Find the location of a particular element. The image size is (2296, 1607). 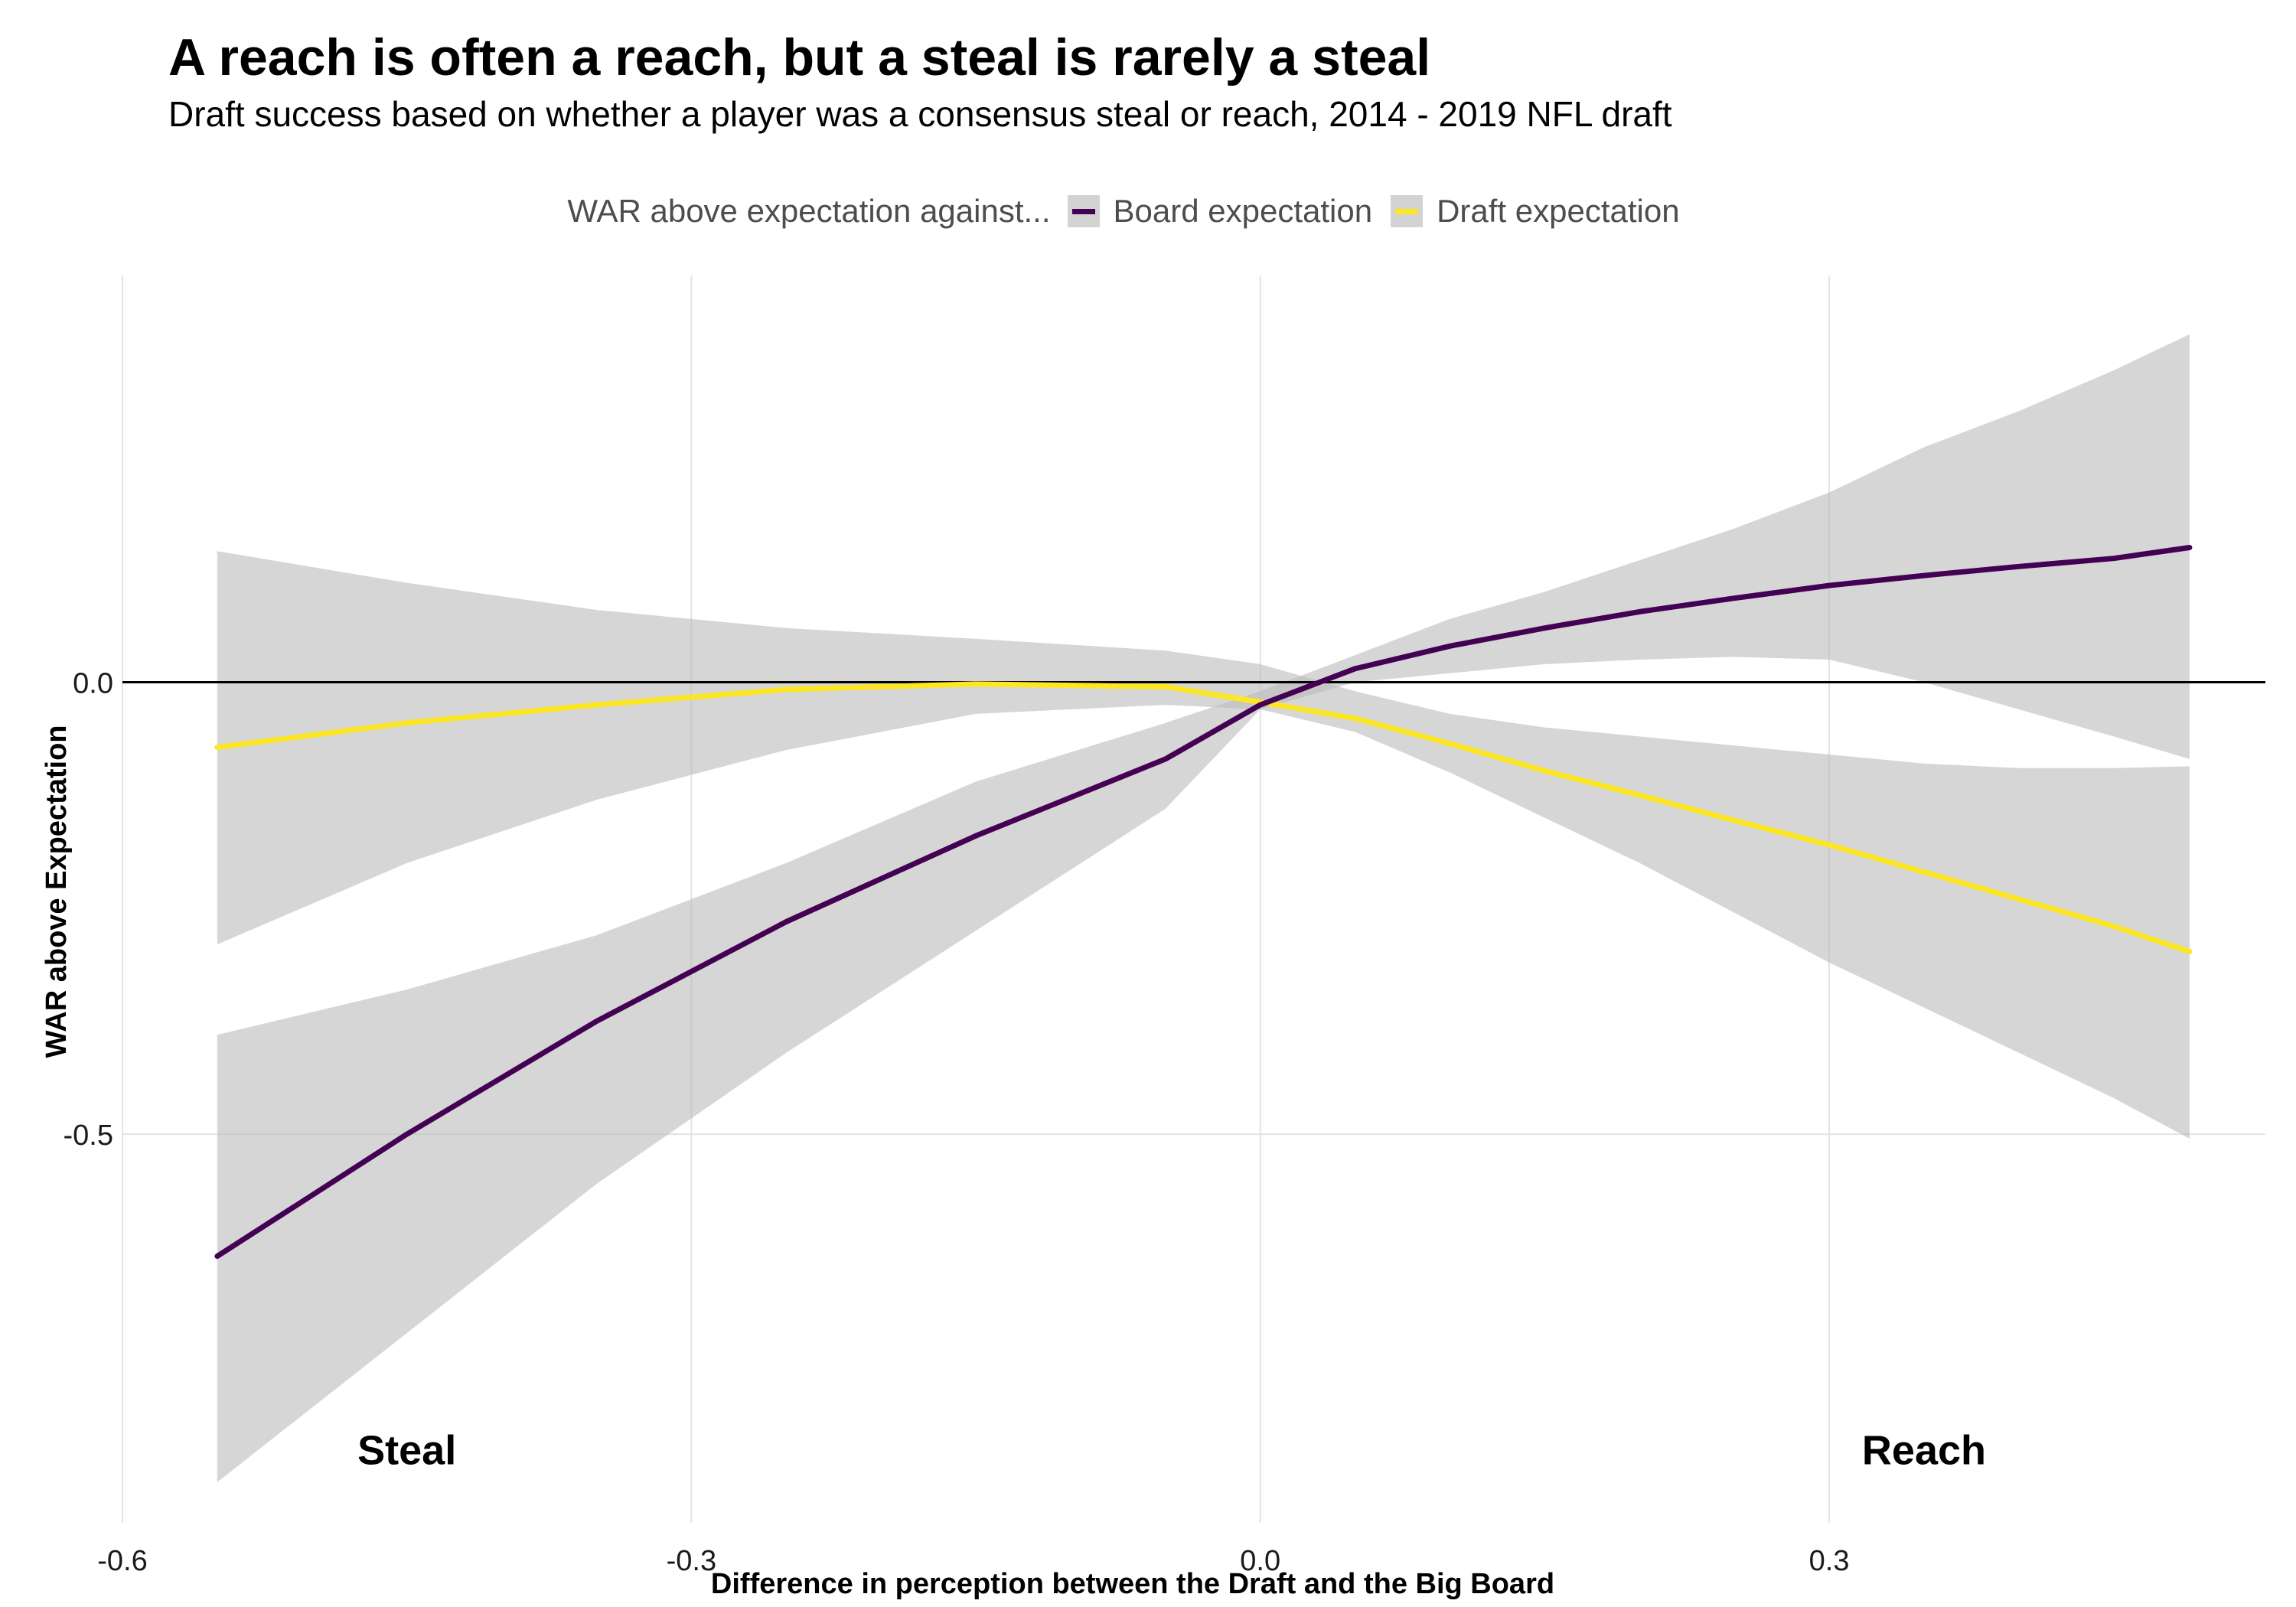

annotation-reach: Reach is located at coordinates (1924, 1451).